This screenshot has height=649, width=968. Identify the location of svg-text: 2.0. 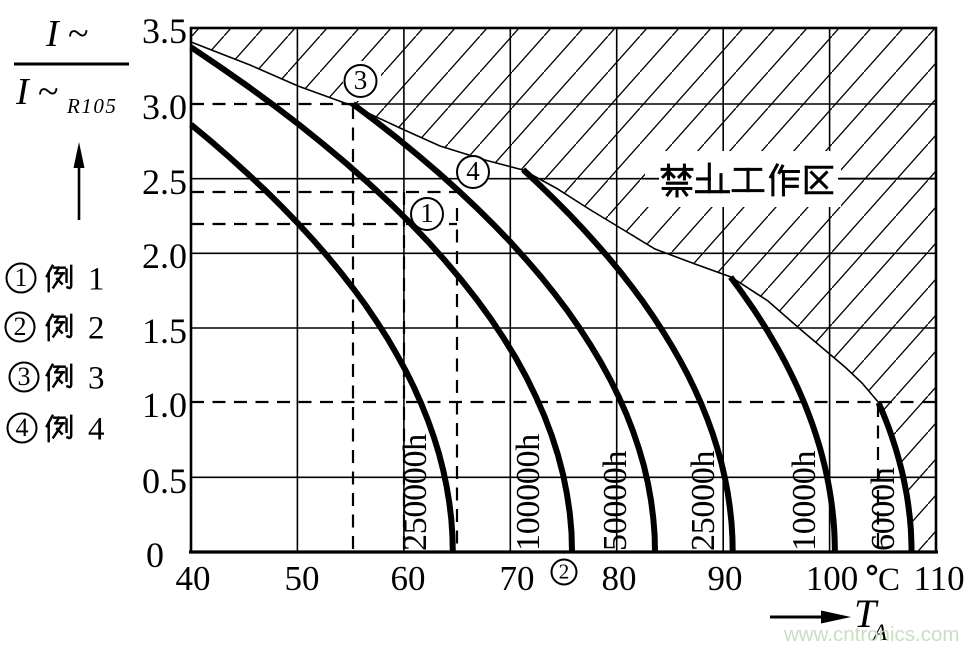
(164, 256).